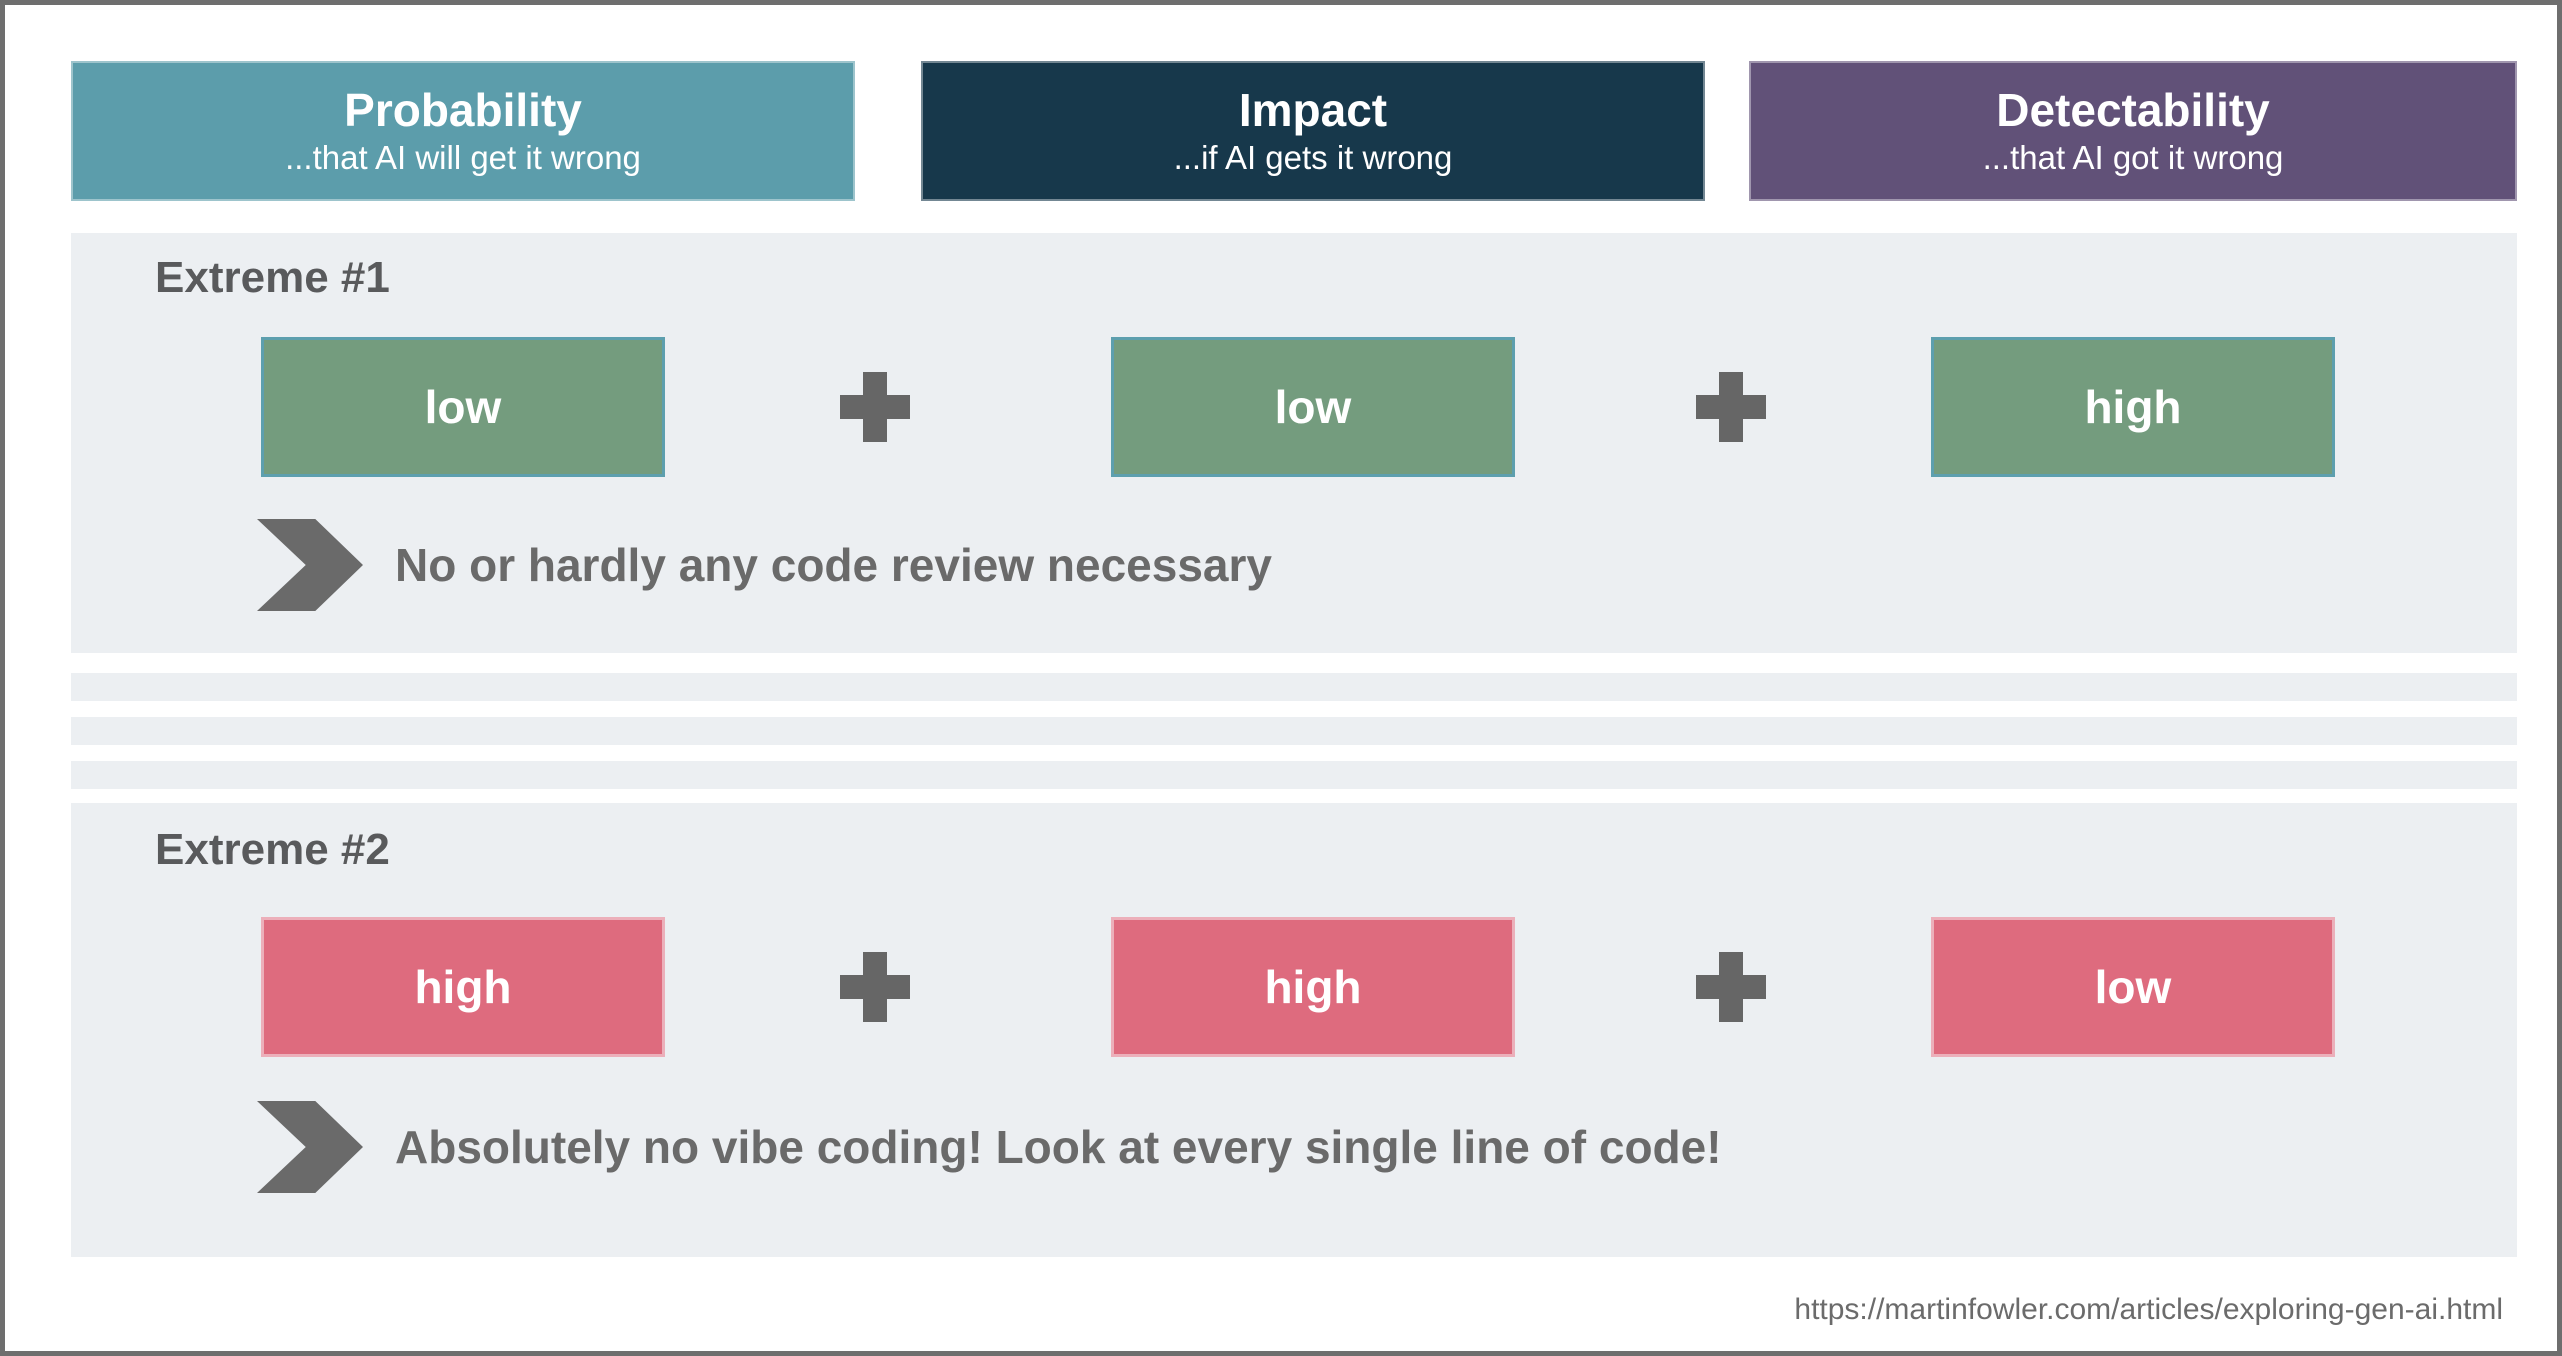 The image size is (2562, 1356). Describe the element at coordinates (463, 109) in the screenshot. I see `column-title: Probability` at that location.